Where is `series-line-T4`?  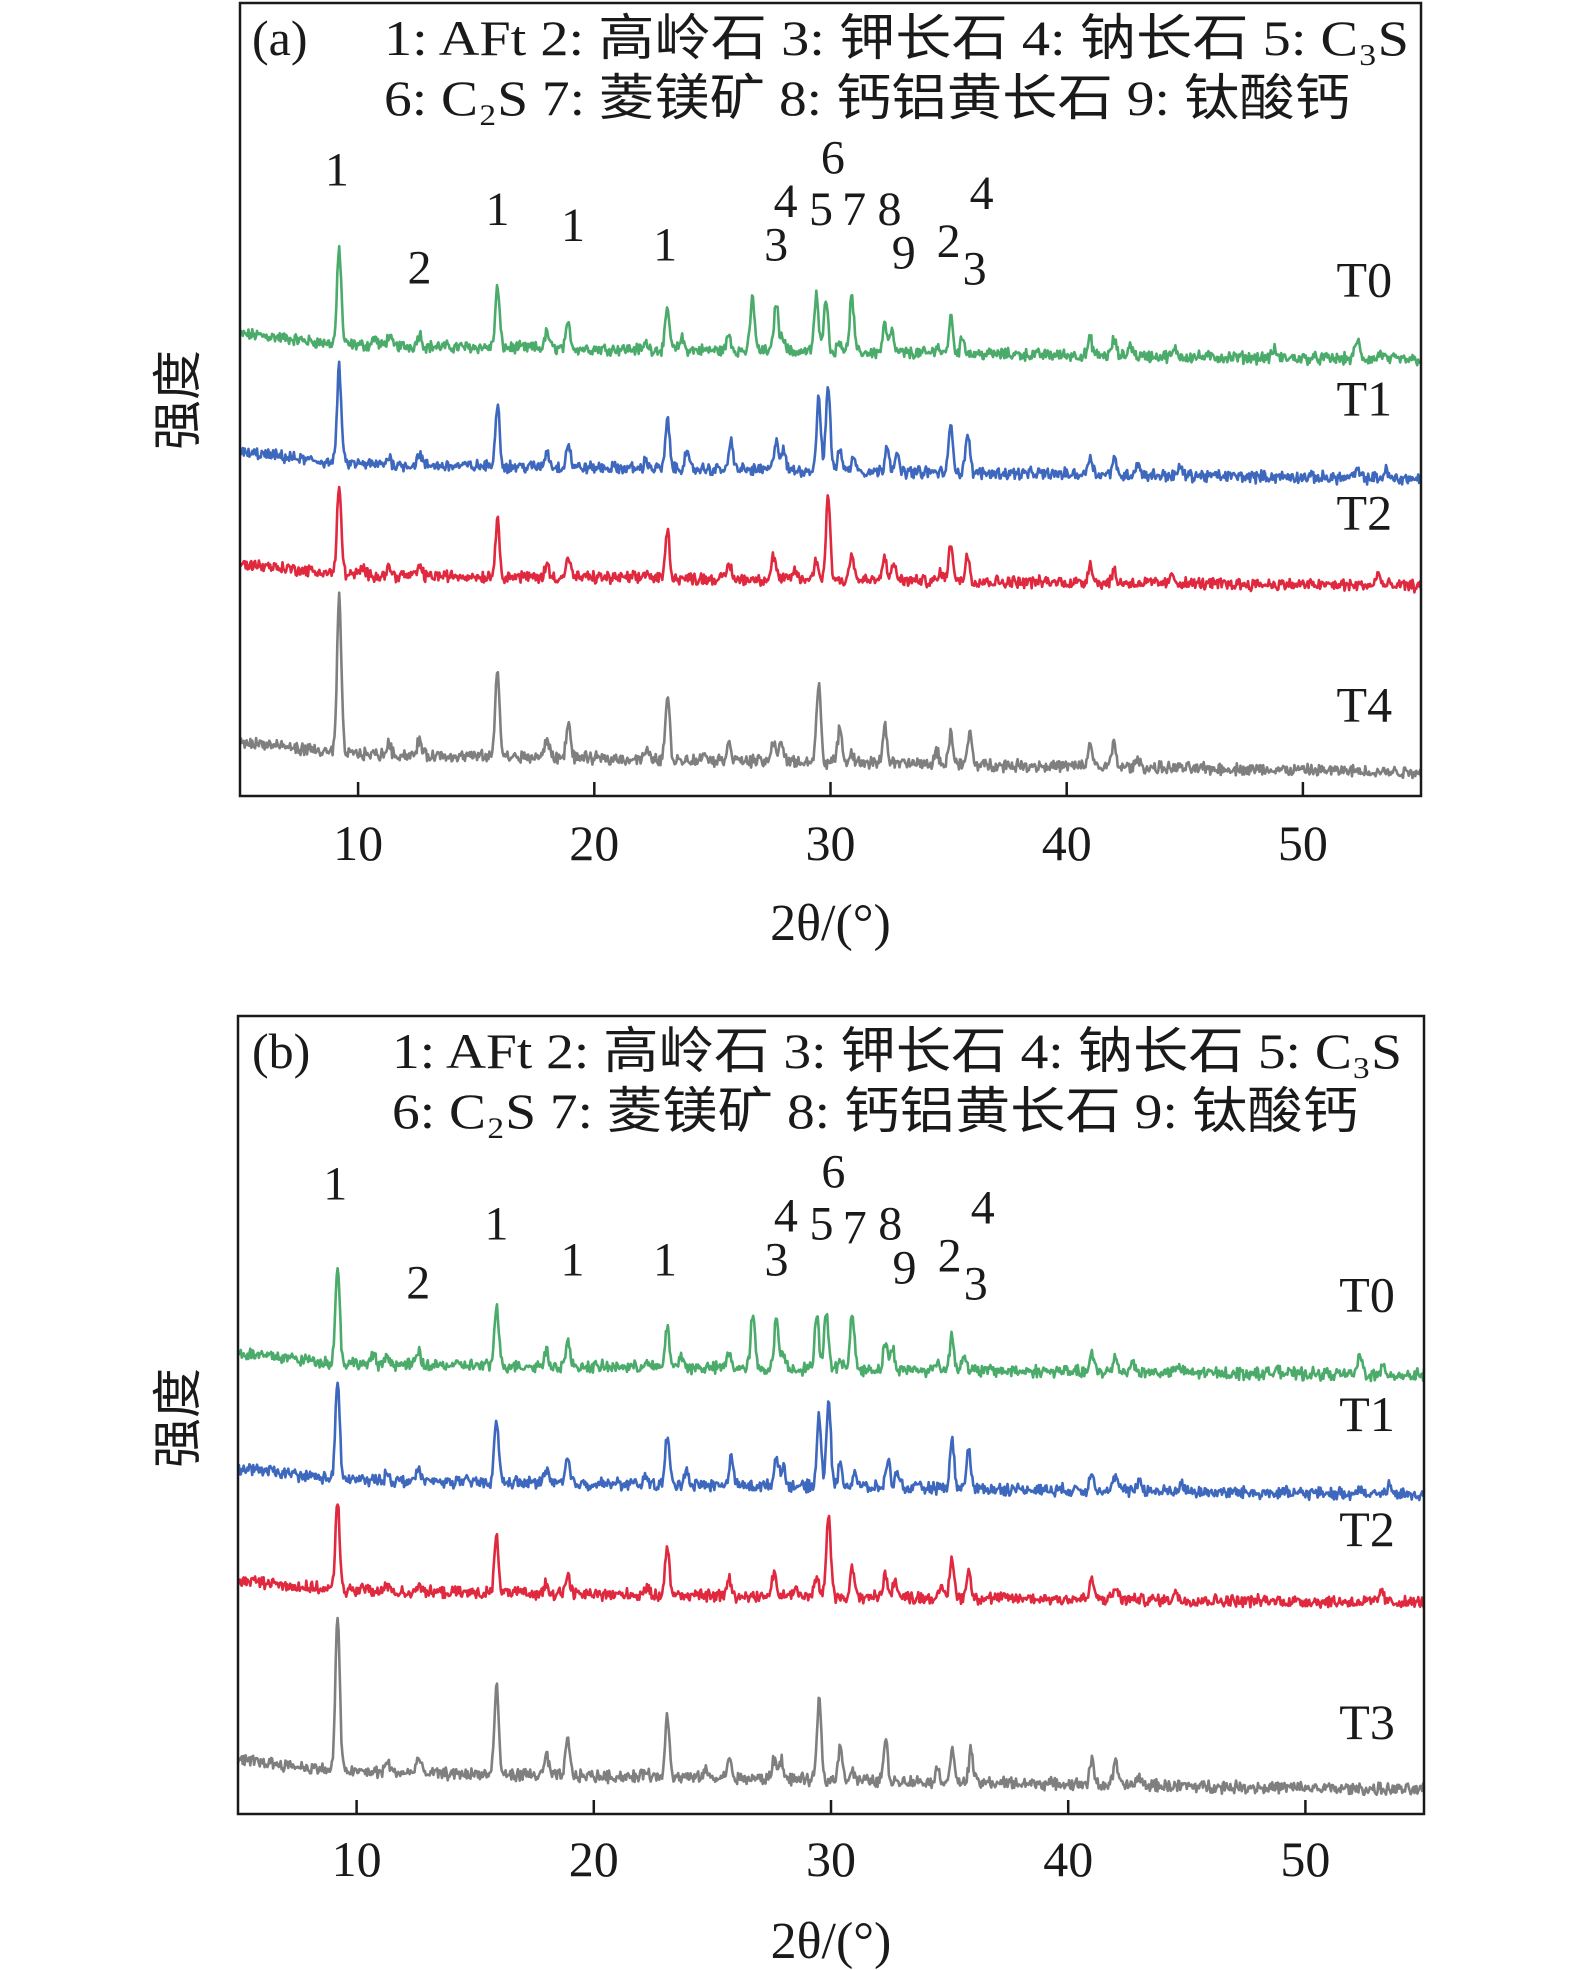 series-line-T4 is located at coordinates (830, 685).